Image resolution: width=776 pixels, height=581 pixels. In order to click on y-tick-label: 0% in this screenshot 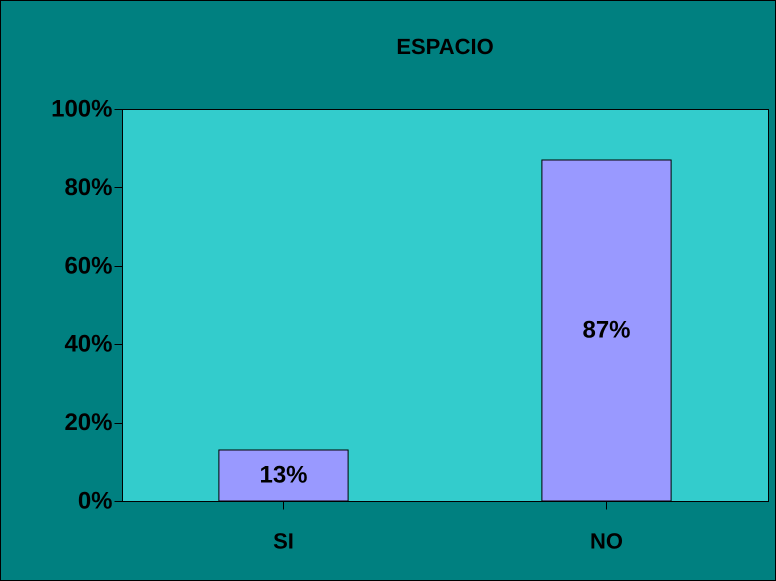, I will do `click(95, 501)`.